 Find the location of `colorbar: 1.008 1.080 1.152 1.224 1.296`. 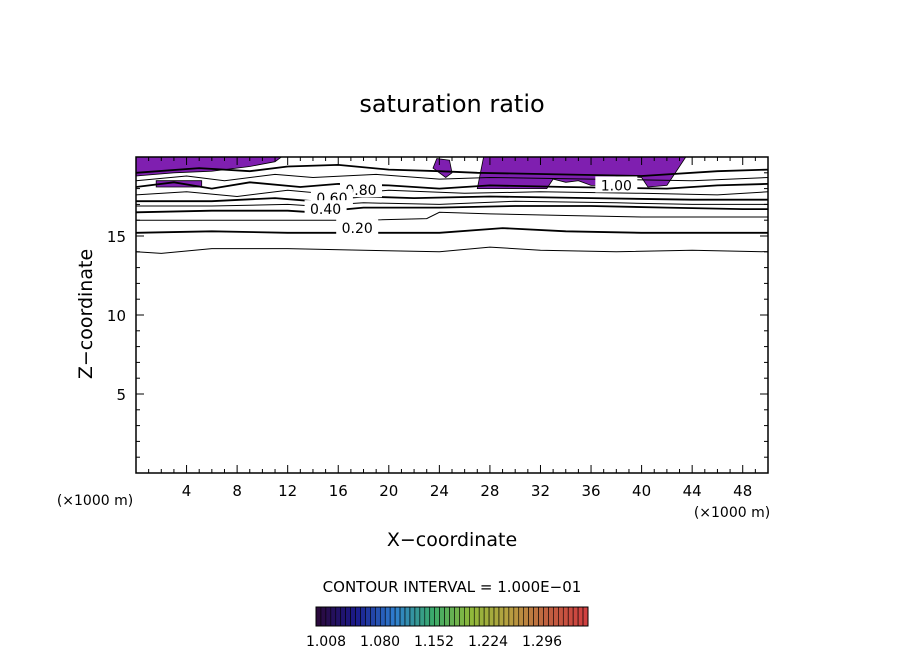

colorbar: 1.008 1.080 1.152 1.224 1.296 is located at coordinates (447, 628).